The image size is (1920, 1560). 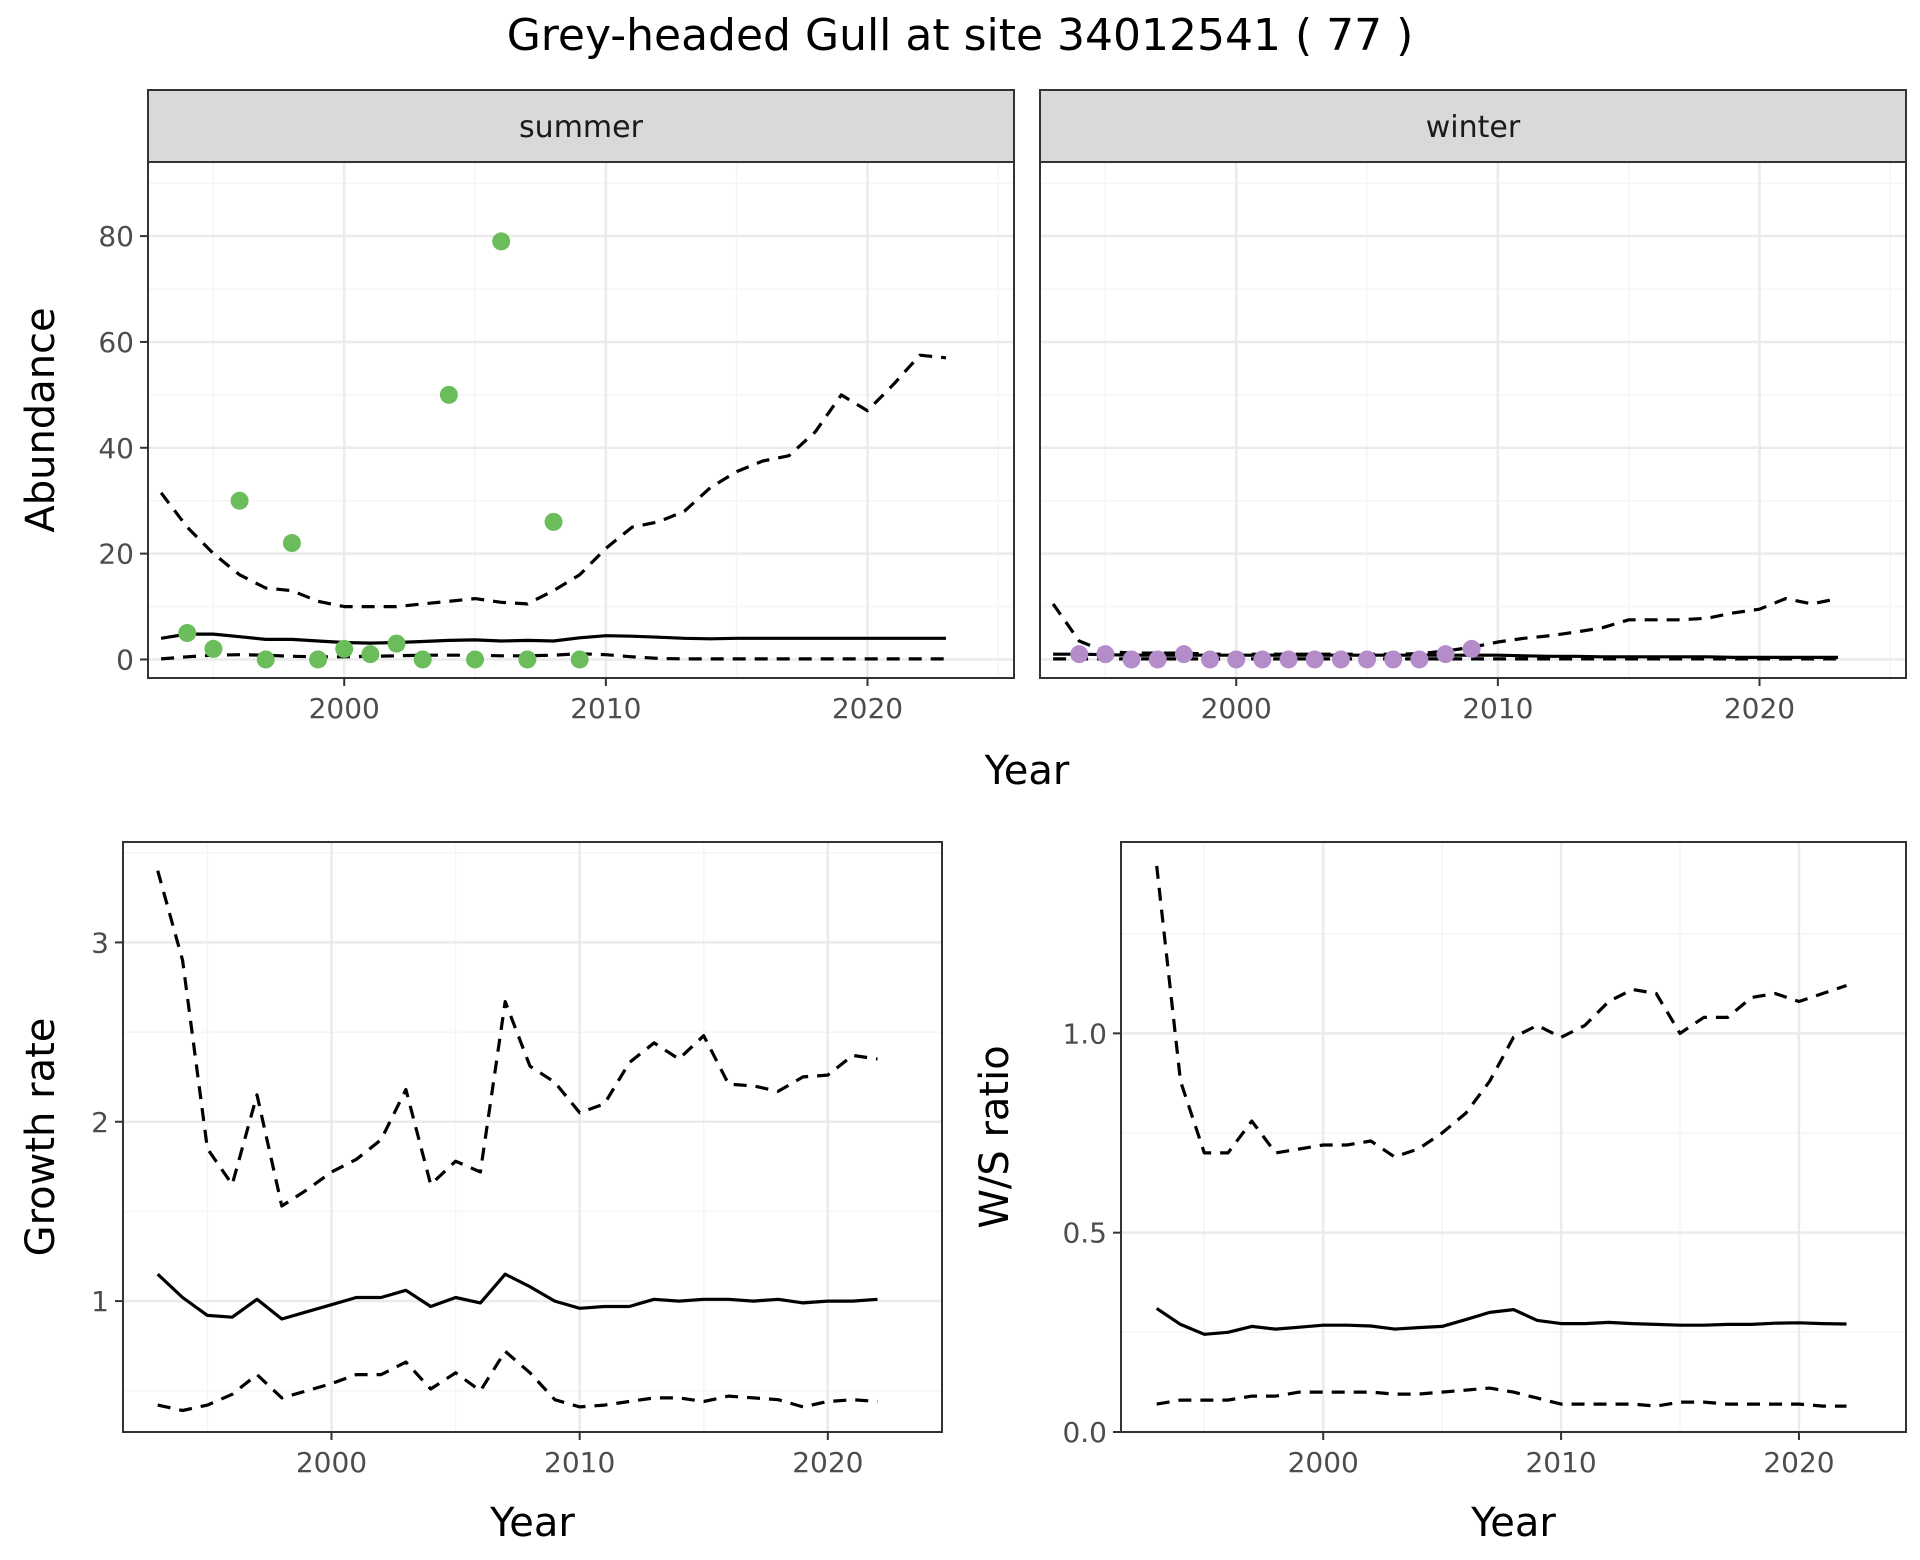 What do you see at coordinates (100, 942) in the screenshot?
I see `y-tick-label: 3` at bounding box center [100, 942].